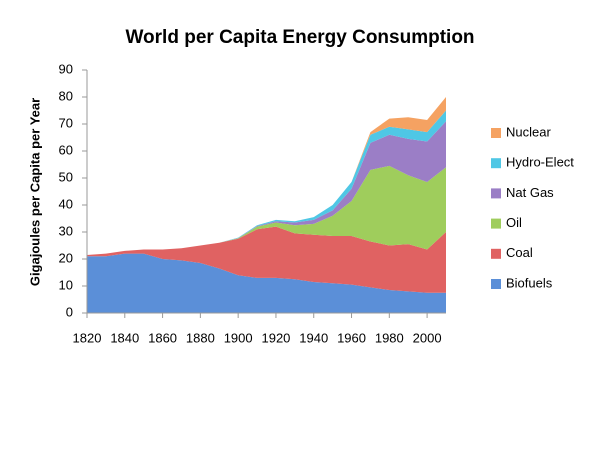 The image size is (600, 455). What do you see at coordinates (66, 176) in the screenshot?
I see `y-tick-label: 50` at bounding box center [66, 176].